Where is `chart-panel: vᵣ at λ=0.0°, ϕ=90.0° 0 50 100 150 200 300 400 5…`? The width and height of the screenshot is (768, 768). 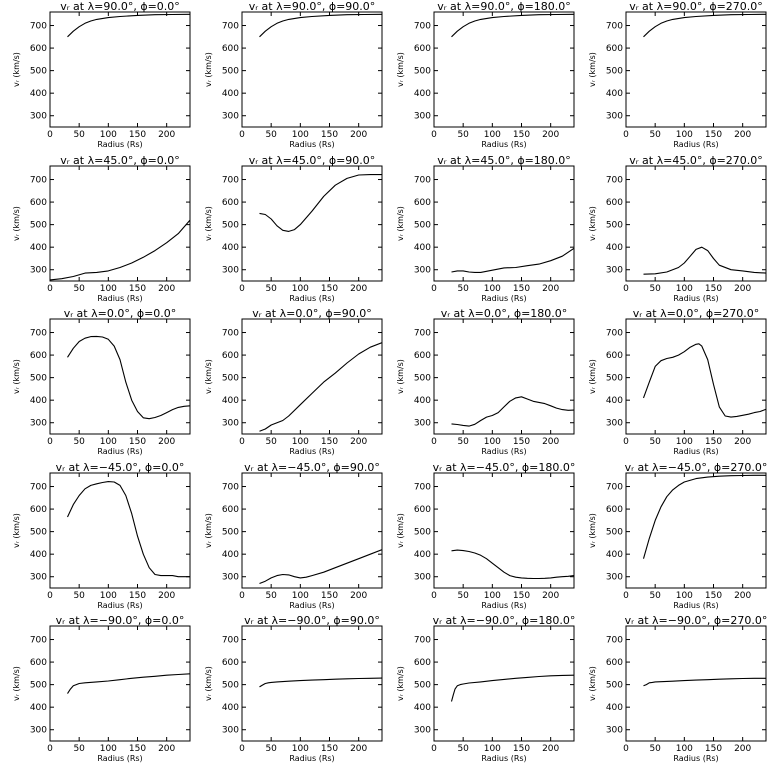
chart-panel: vᵣ at λ=0.0°, ϕ=90.0° 0 50 100 150 200 300 400 5… is located at coordinates (293, 381).